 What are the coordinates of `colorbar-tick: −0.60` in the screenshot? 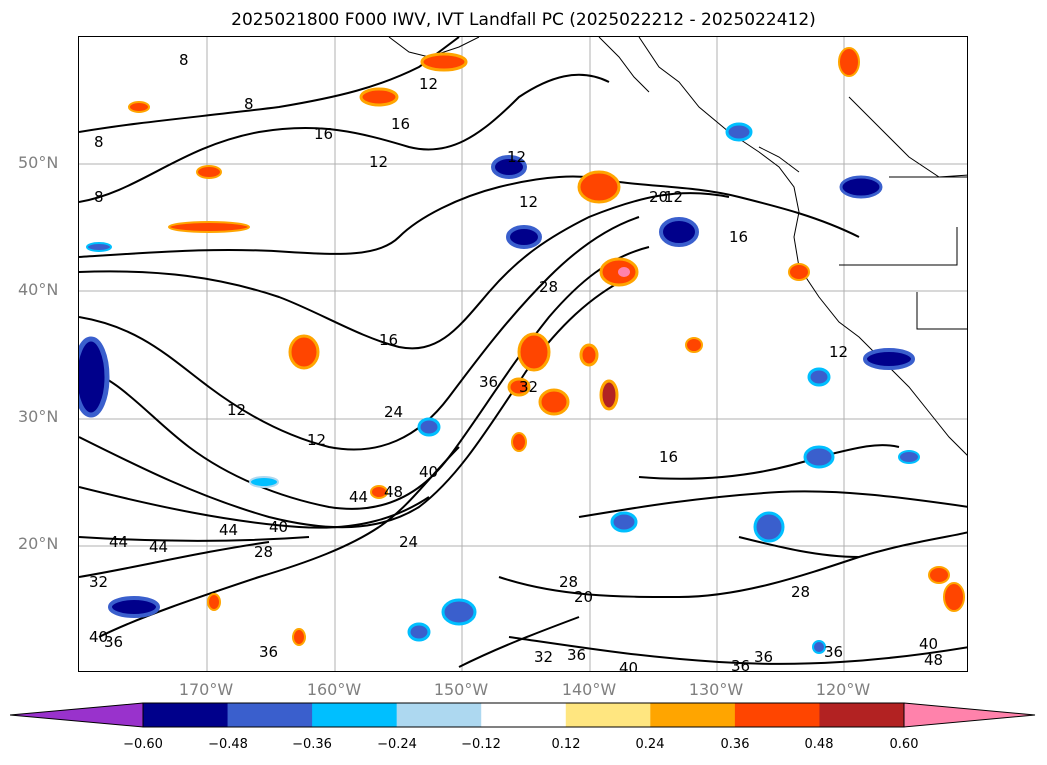 It's located at (143, 744).